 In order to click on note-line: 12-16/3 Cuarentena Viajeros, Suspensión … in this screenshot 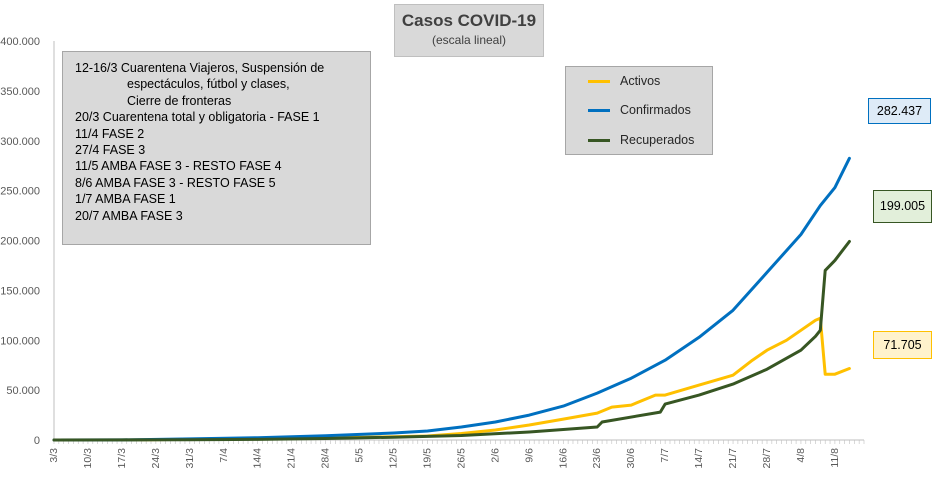, I will do `click(200, 68)`.